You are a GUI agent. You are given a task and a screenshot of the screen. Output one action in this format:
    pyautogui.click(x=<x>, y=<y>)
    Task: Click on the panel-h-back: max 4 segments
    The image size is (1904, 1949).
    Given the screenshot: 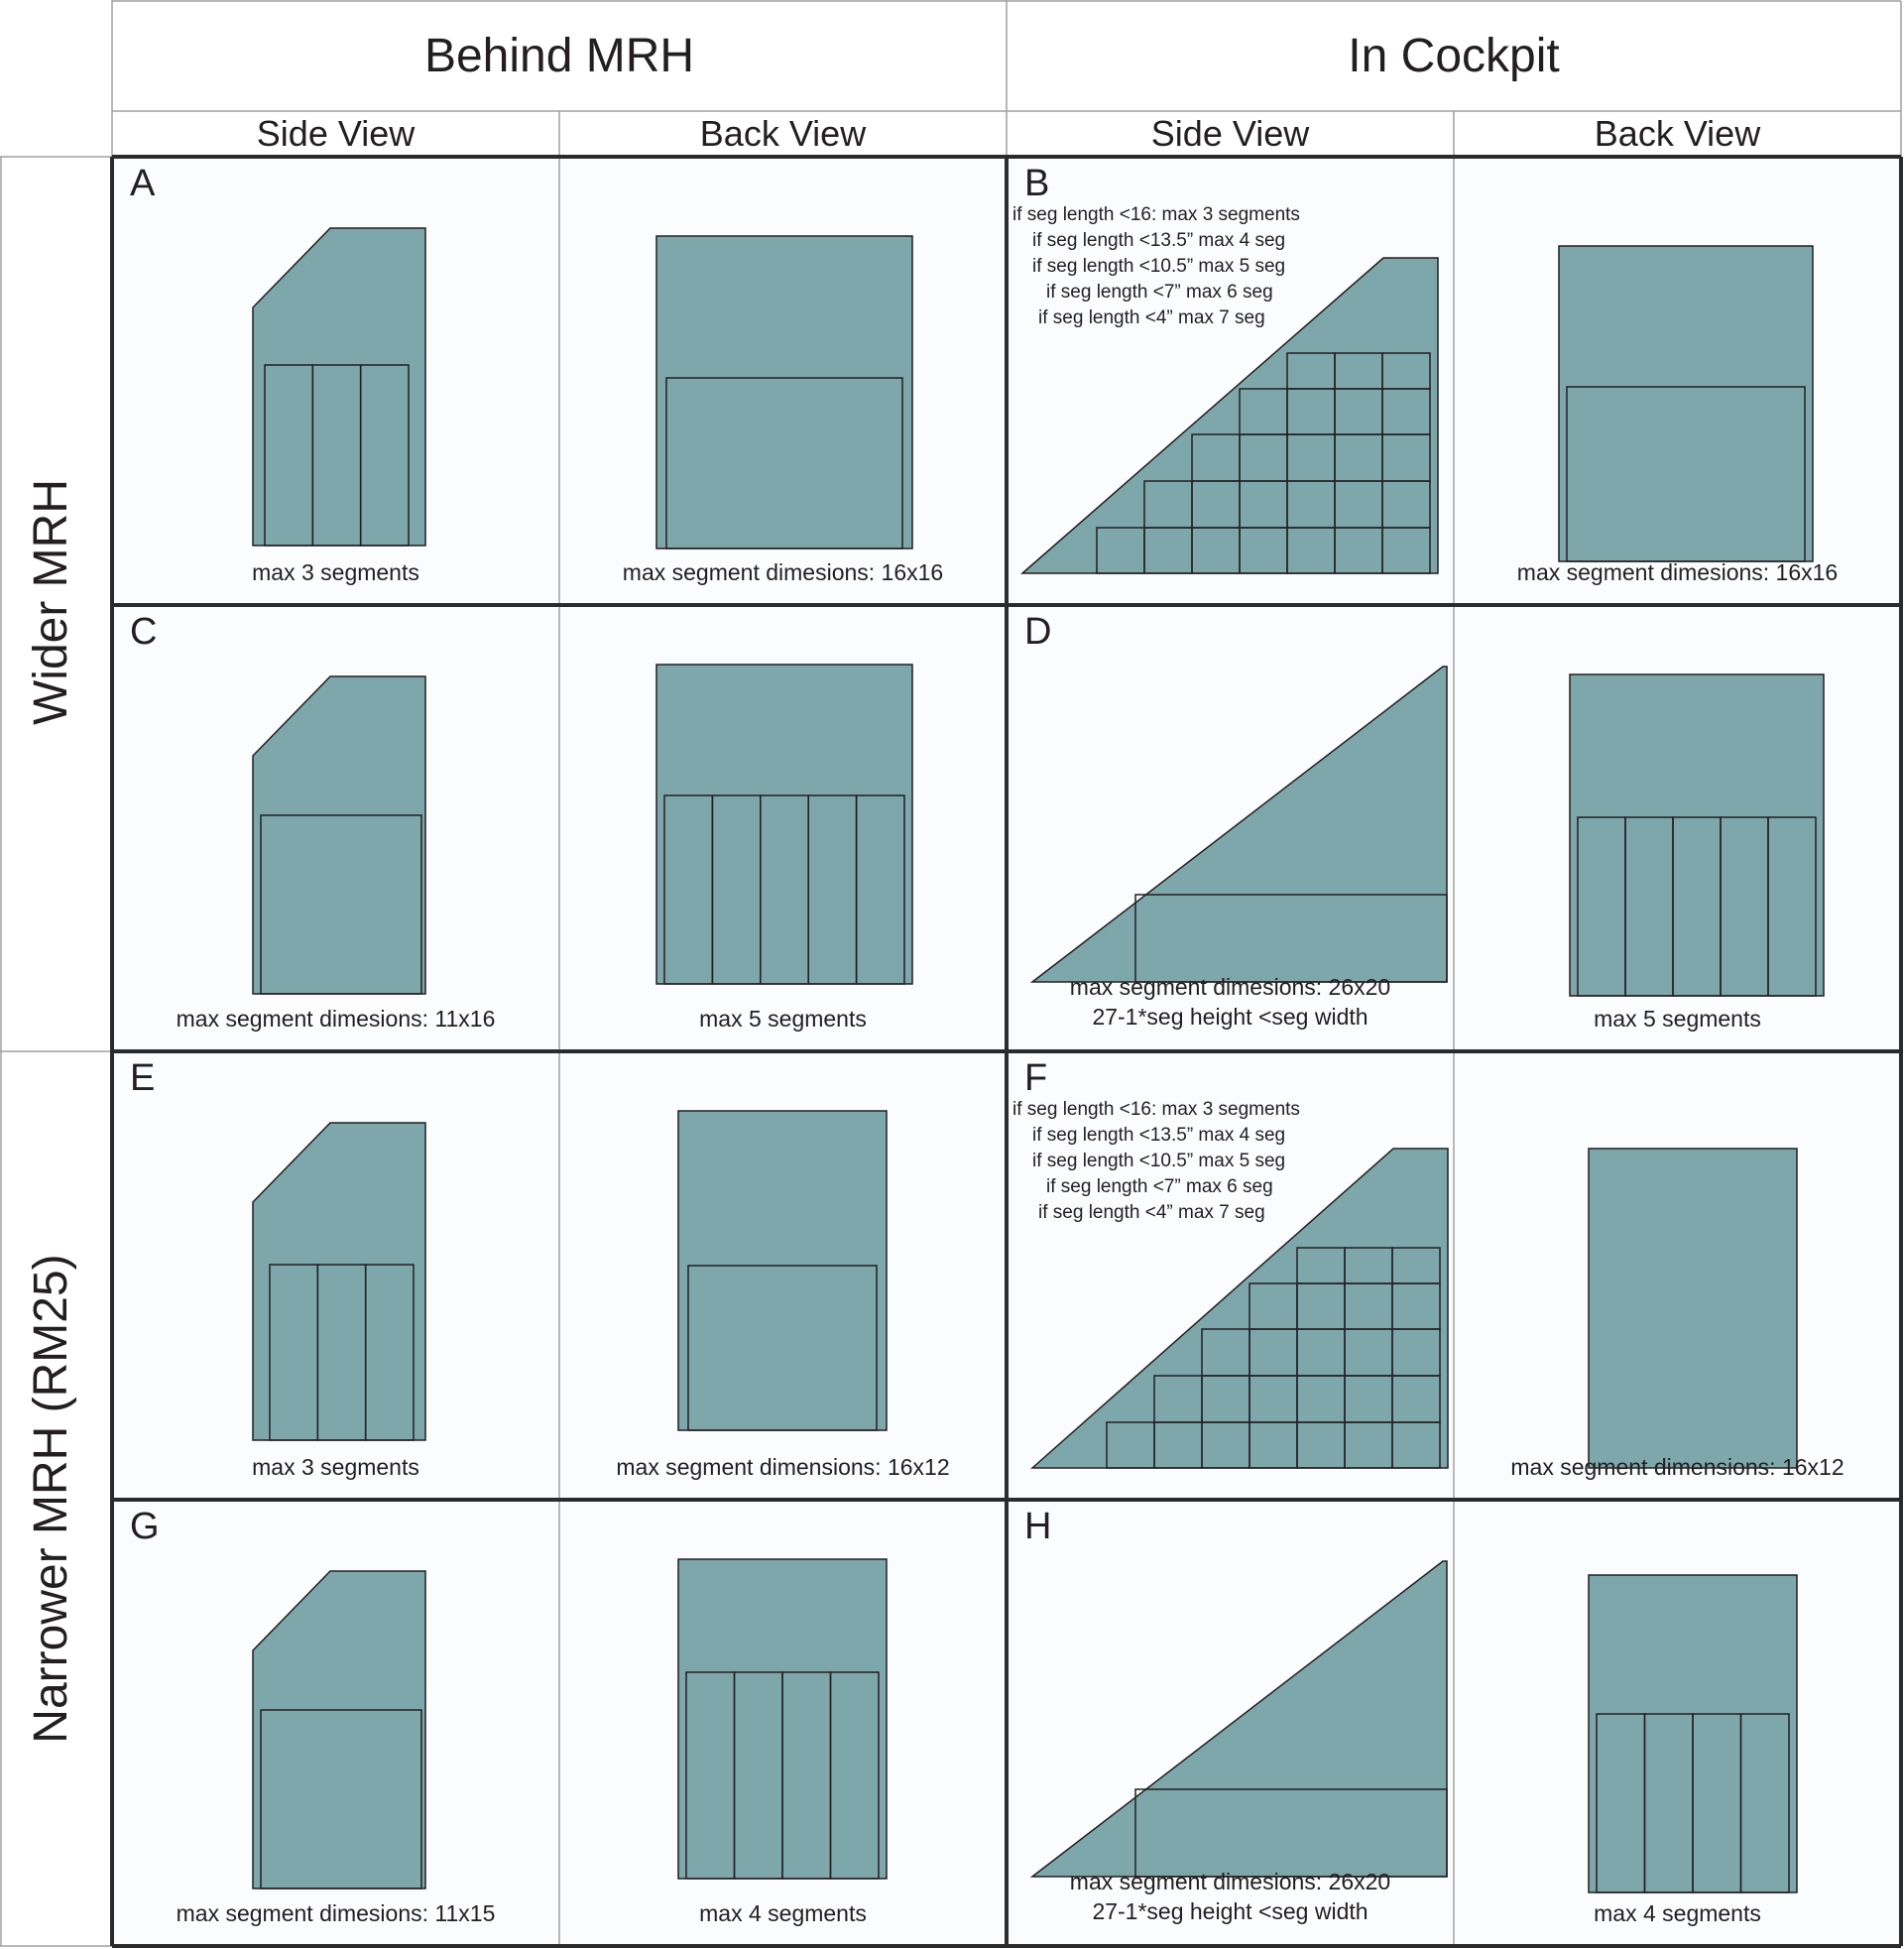 What is the action you would take?
    pyautogui.click(x=1677, y=1723)
    